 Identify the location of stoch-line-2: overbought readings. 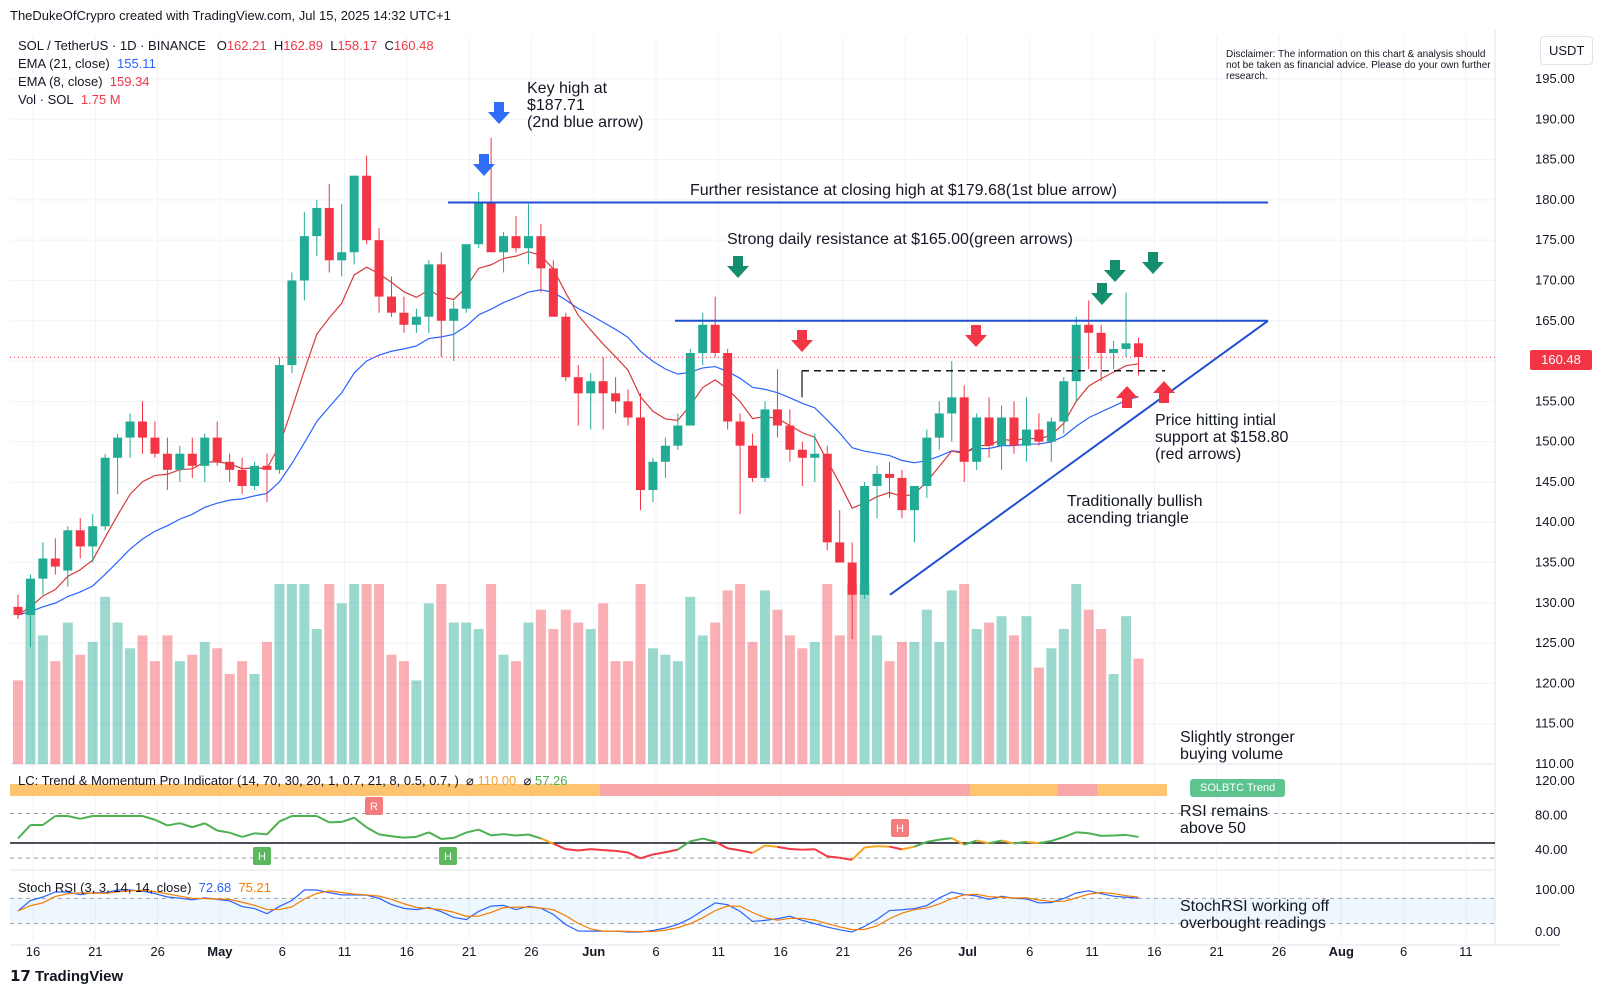
(1253, 923).